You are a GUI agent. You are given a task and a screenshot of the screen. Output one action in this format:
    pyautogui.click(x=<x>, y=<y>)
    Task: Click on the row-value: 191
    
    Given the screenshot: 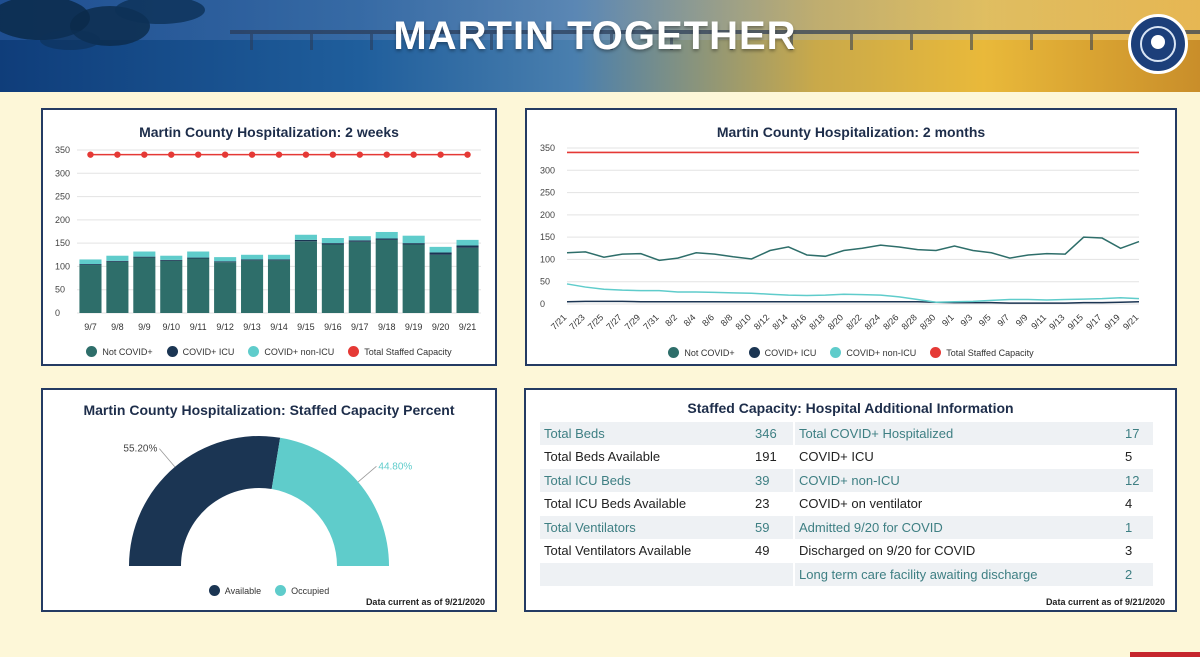 What is the action you would take?
    pyautogui.click(x=773, y=457)
    